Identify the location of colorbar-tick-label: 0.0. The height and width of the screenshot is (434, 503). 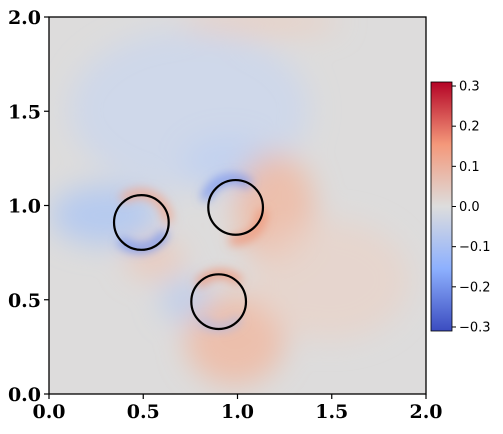
(469, 207).